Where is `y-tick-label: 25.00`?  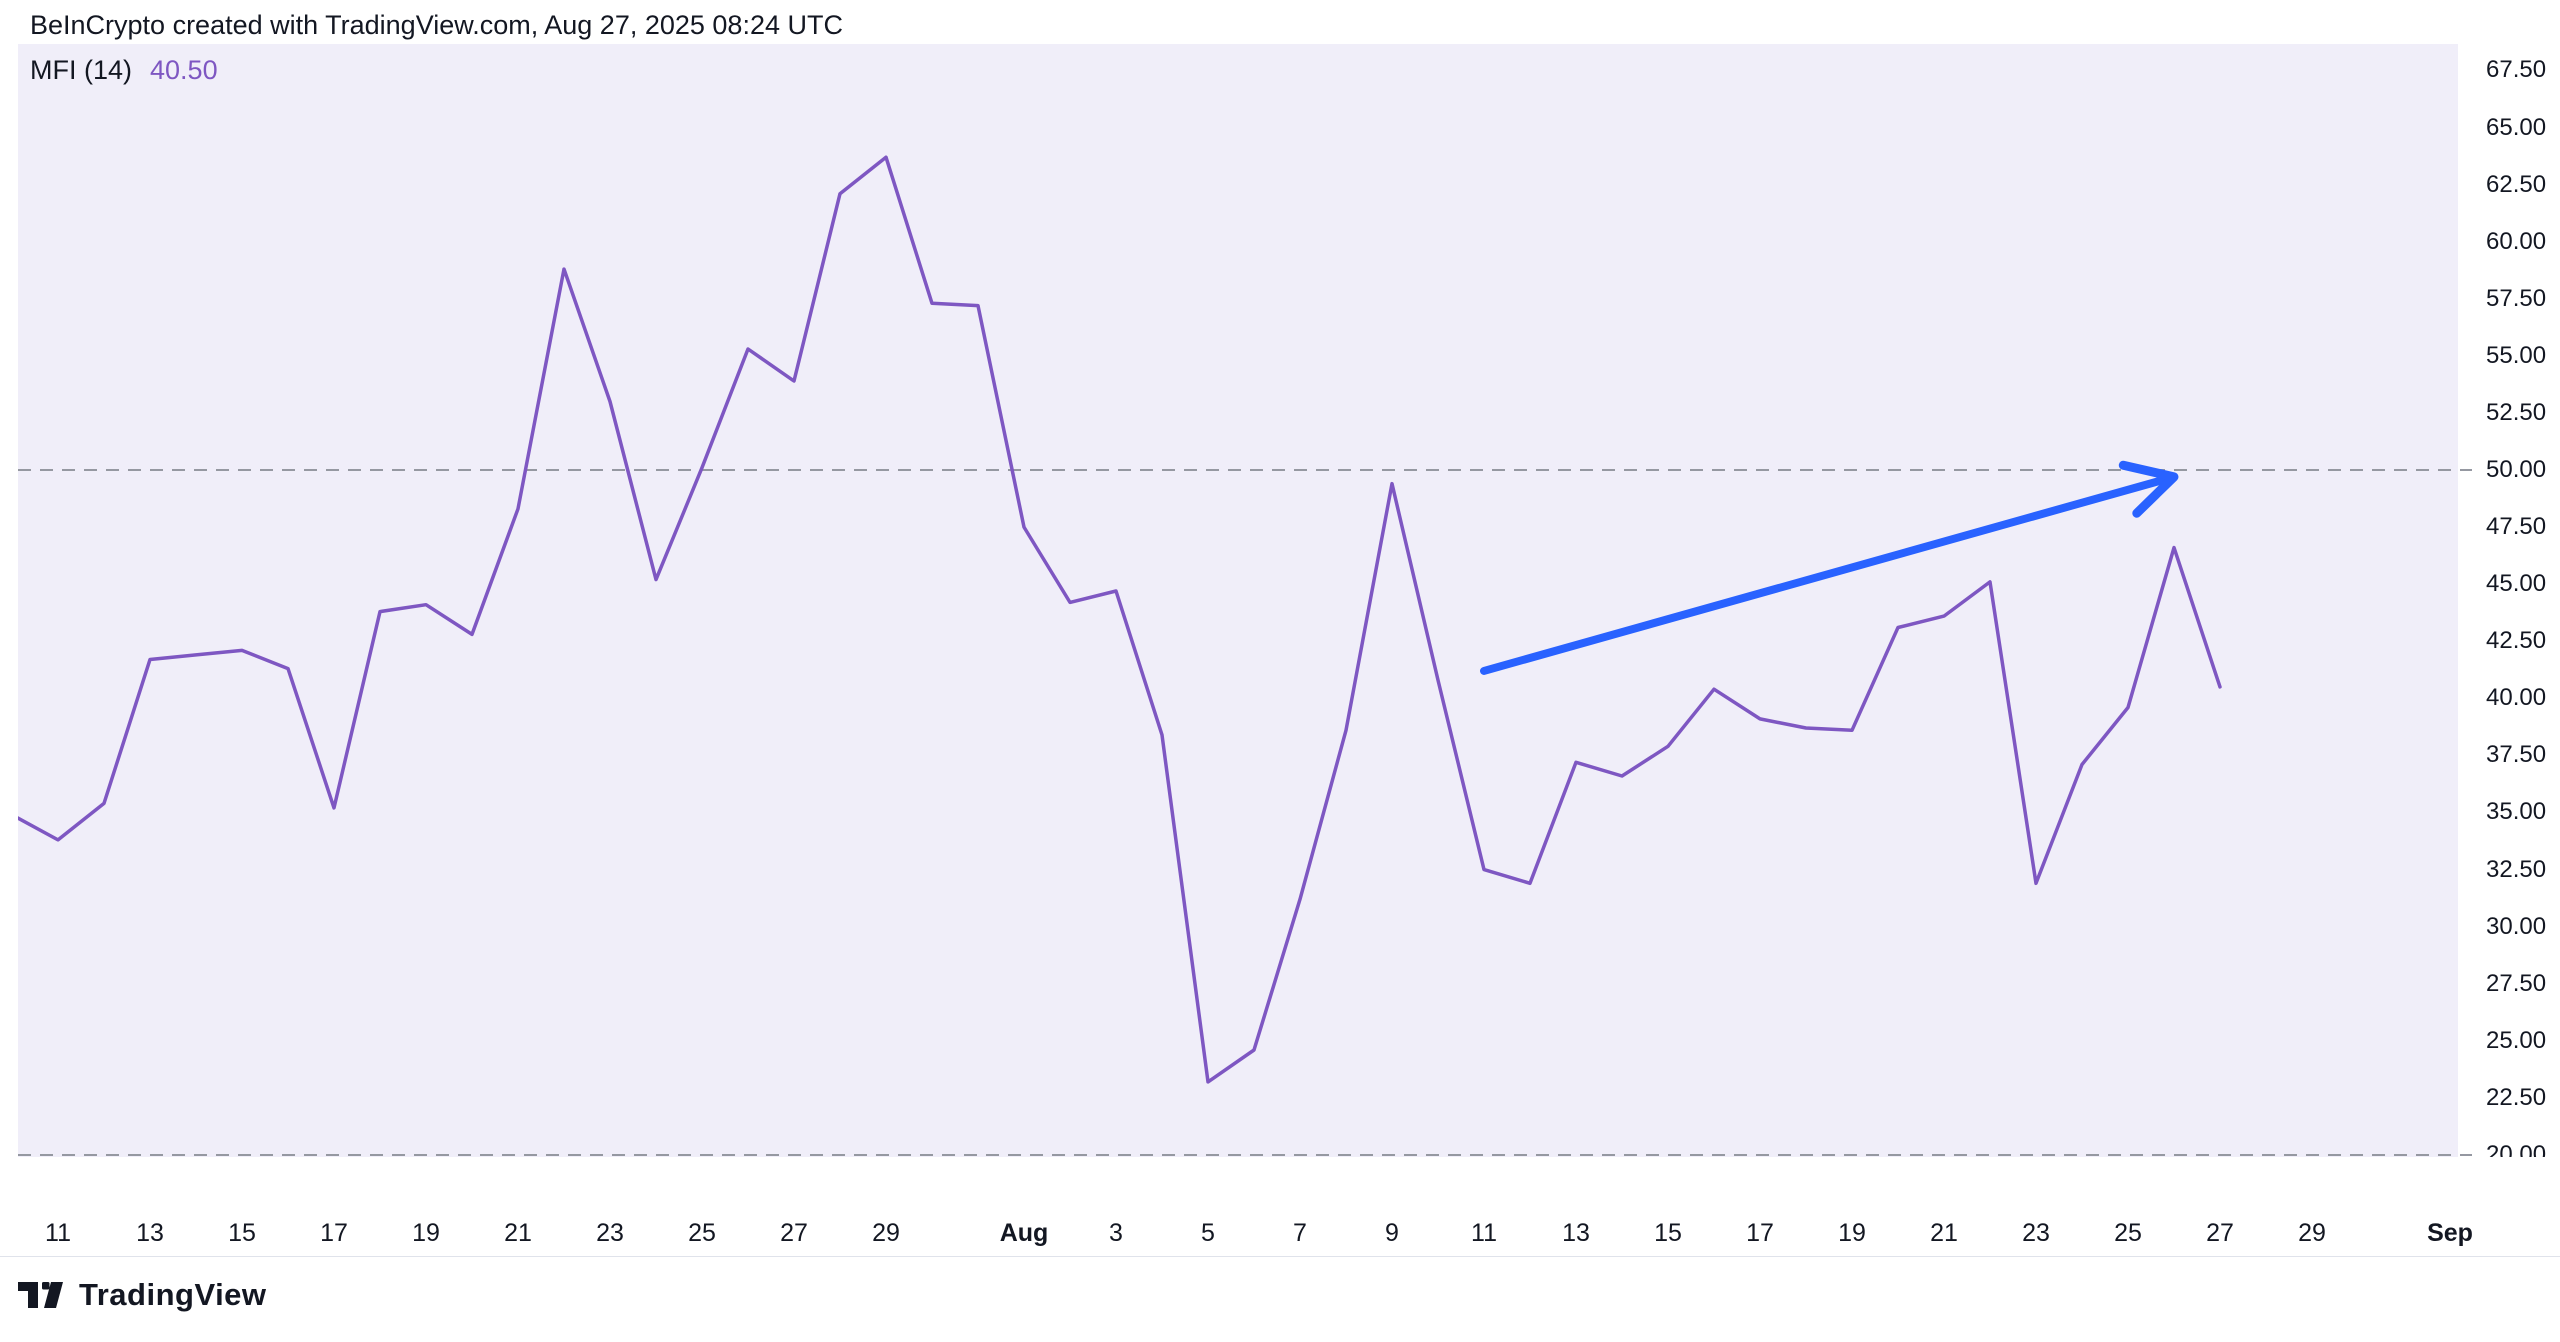
y-tick-label: 25.00 is located at coordinates (2516, 1040).